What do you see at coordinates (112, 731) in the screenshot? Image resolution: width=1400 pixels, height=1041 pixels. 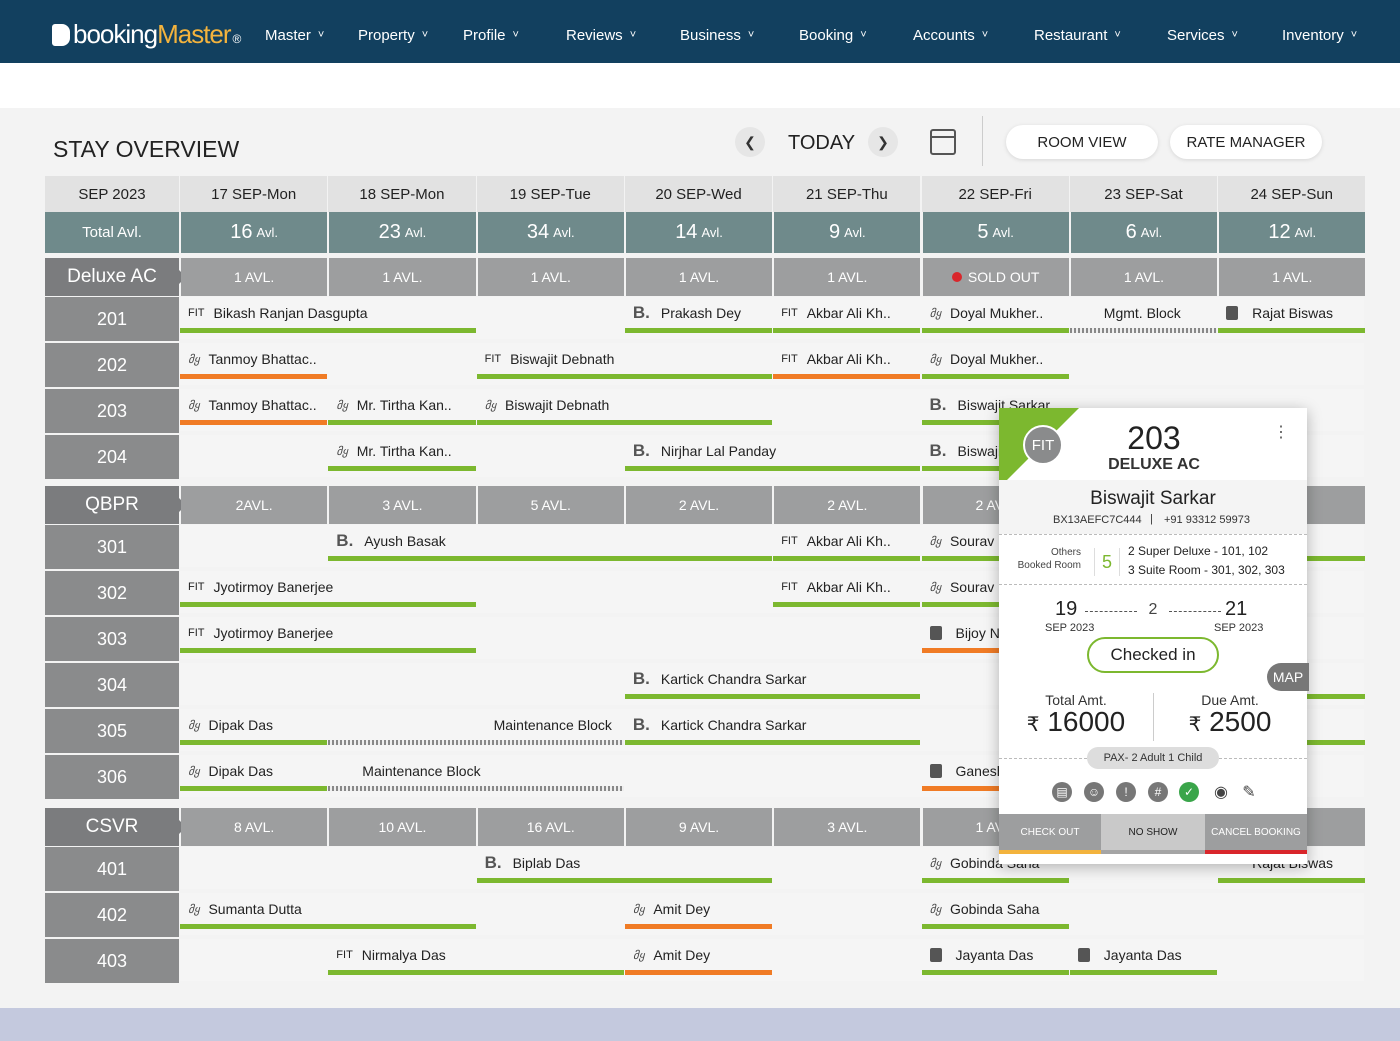 I see `room-305: 305` at bounding box center [112, 731].